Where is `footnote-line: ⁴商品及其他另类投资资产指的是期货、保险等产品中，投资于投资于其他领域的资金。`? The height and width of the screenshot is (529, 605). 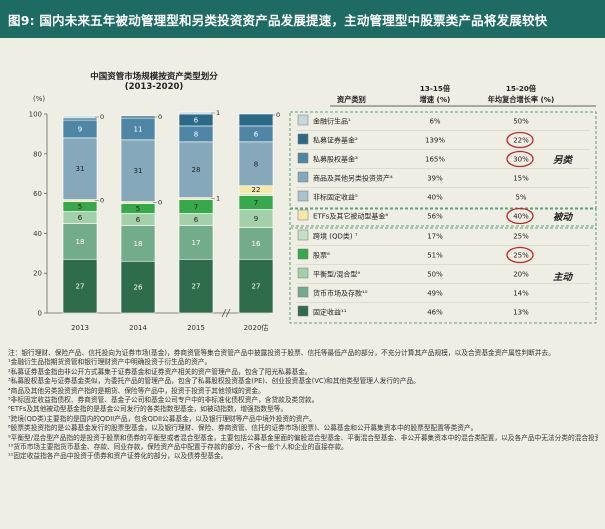
footnote-line: ⁴商品及其他另类投资资产指的是期货、保险等产品中，投资于投资于其他领域的资金。 is located at coordinates (136, 390).